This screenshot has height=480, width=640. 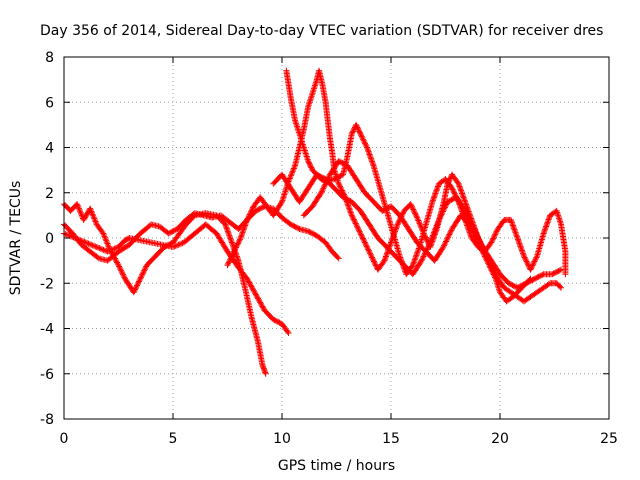 What do you see at coordinates (49, 58) in the screenshot?
I see `y-tick-label: 8` at bounding box center [49, 58].